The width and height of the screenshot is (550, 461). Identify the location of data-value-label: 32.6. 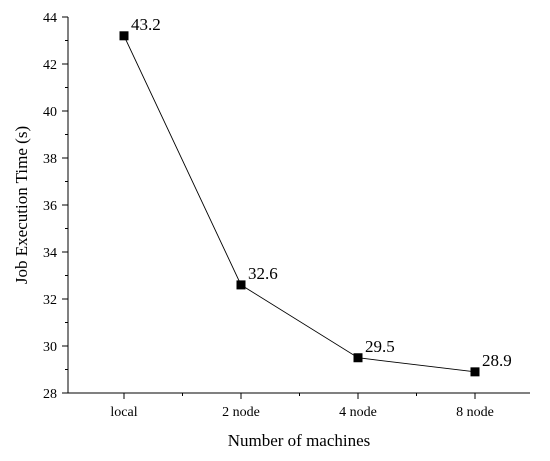
(263, 273).